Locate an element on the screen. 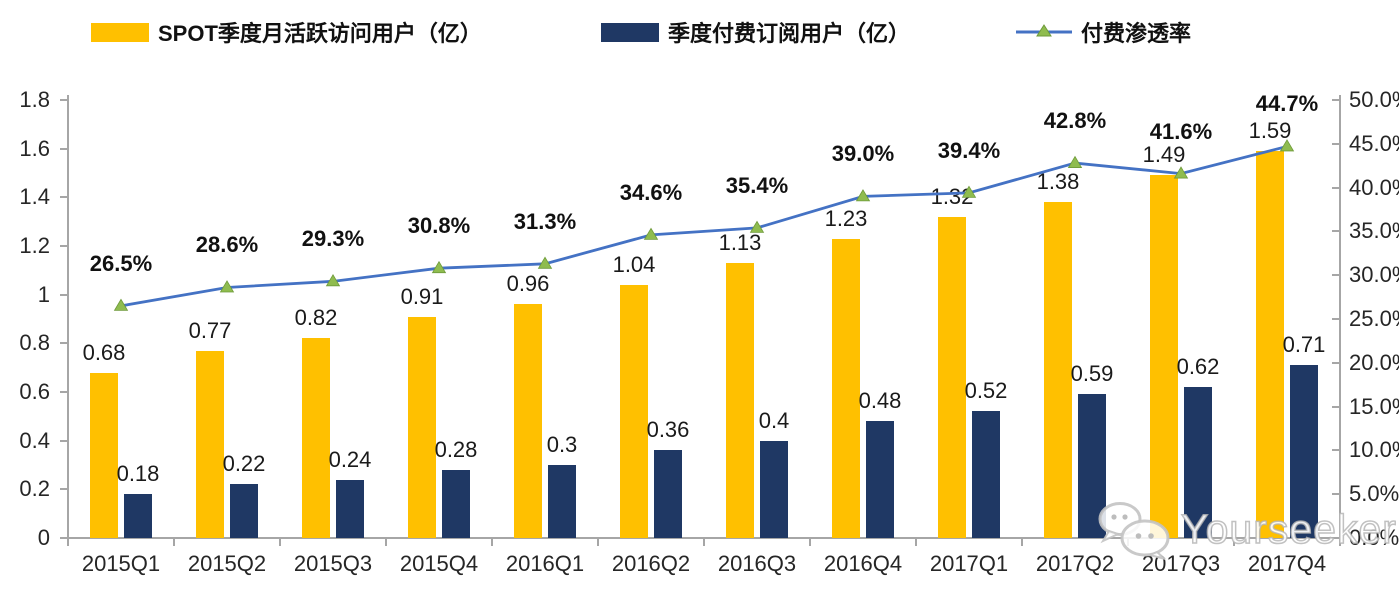  x-category-label: 2017Q2 is located at coordinates (1075, 563).